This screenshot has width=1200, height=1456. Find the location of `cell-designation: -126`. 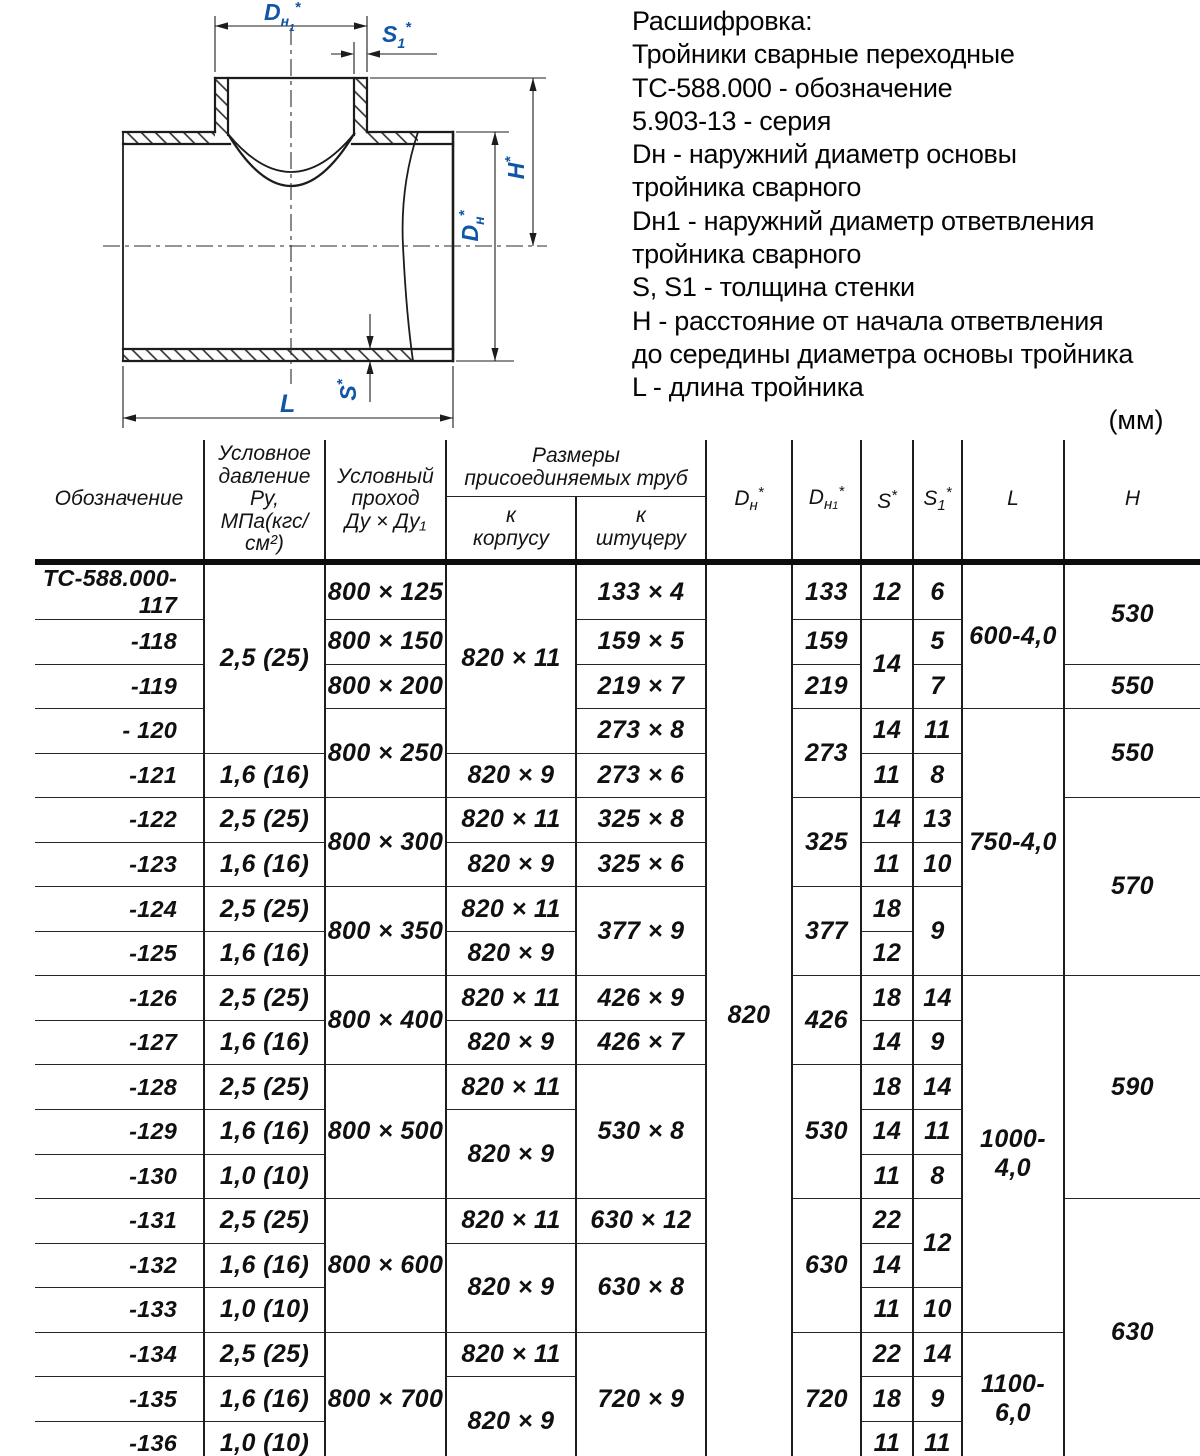

cell-designation: -126 is located at coordinates (120, 998).